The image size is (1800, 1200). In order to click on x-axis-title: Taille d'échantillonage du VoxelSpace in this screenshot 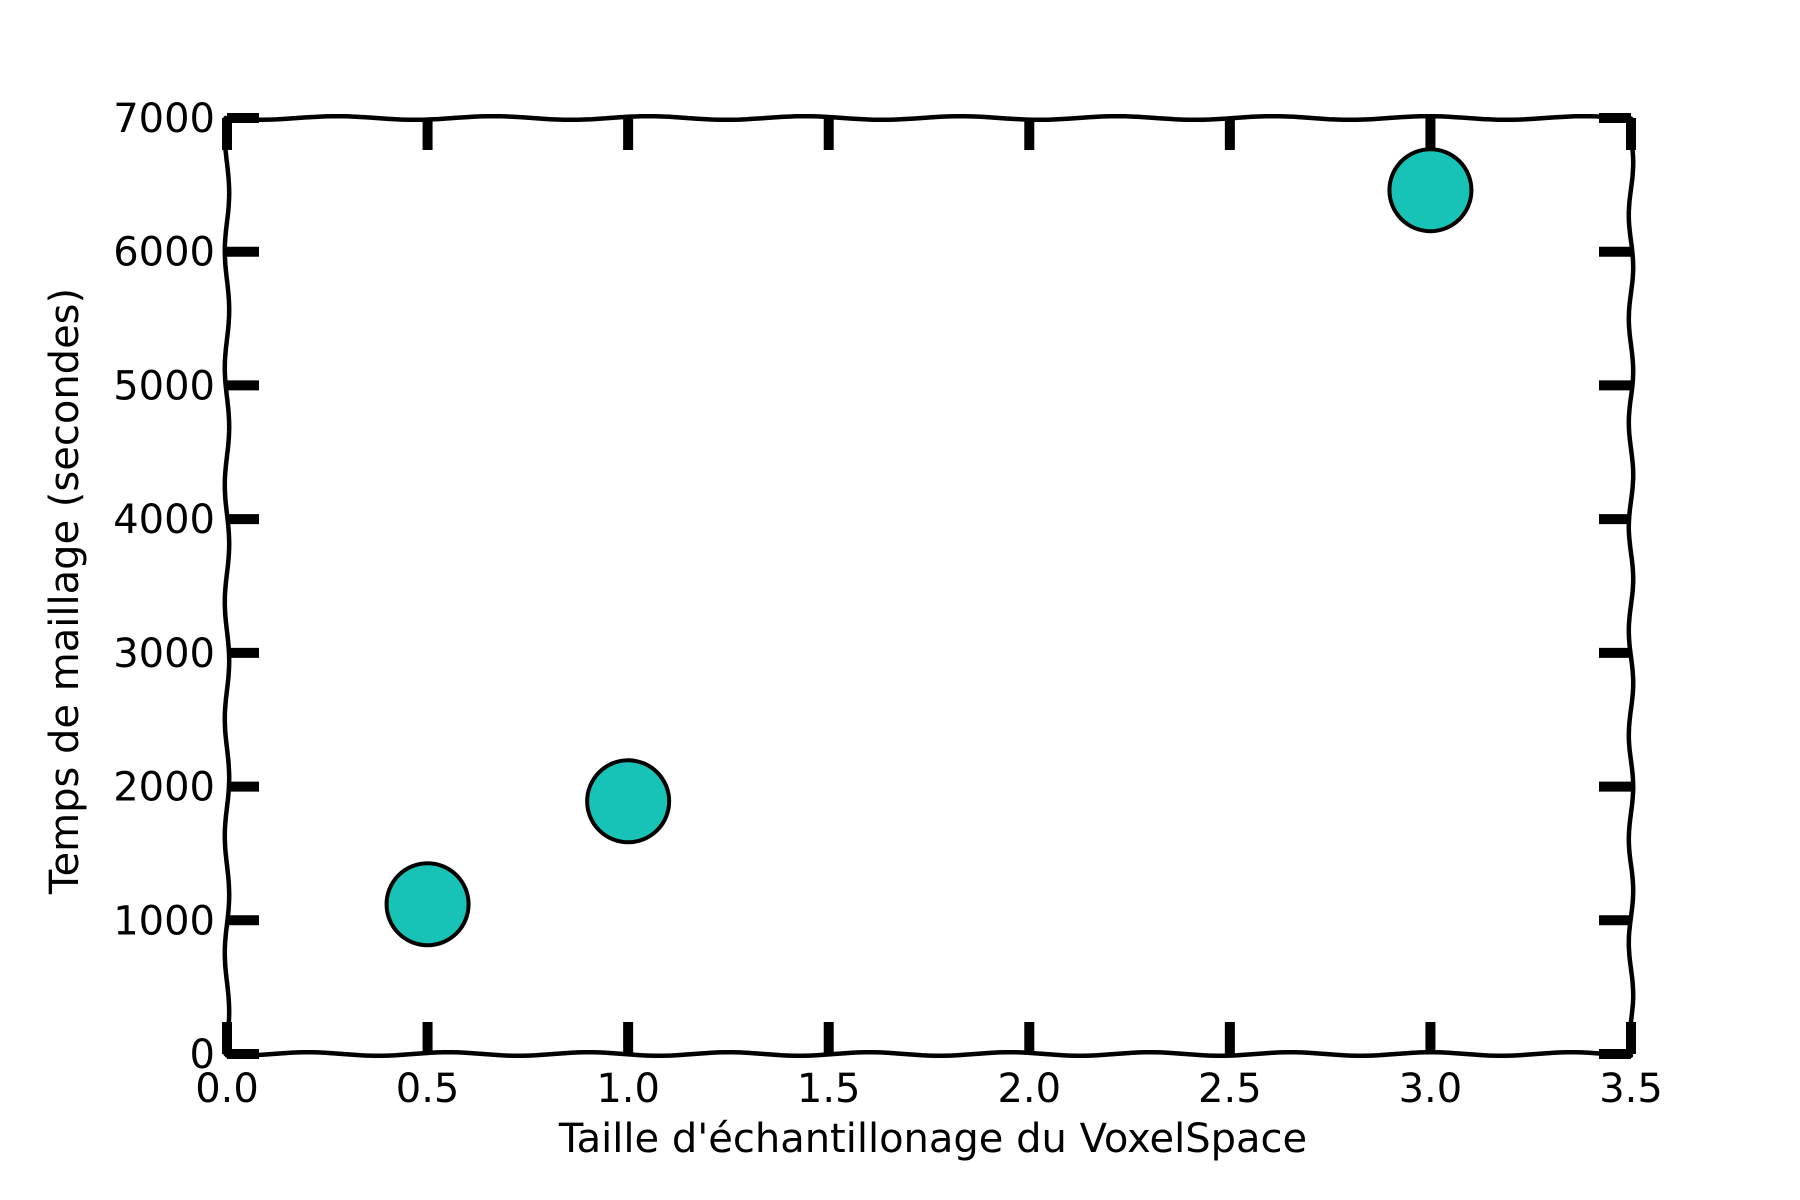, I will do `click(932, 1139)`.